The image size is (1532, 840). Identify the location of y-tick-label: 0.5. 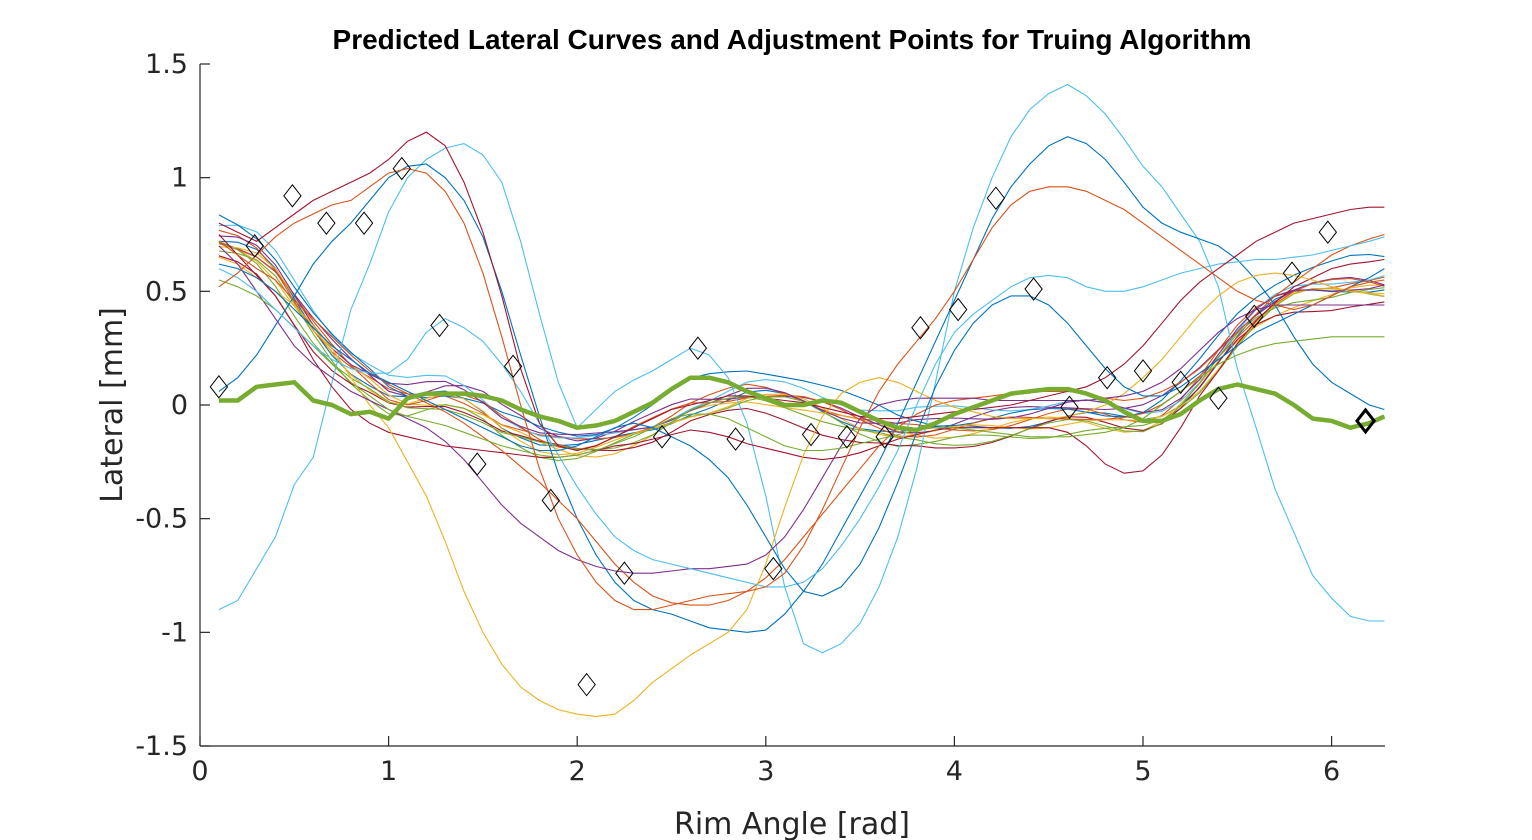
(166, 291).